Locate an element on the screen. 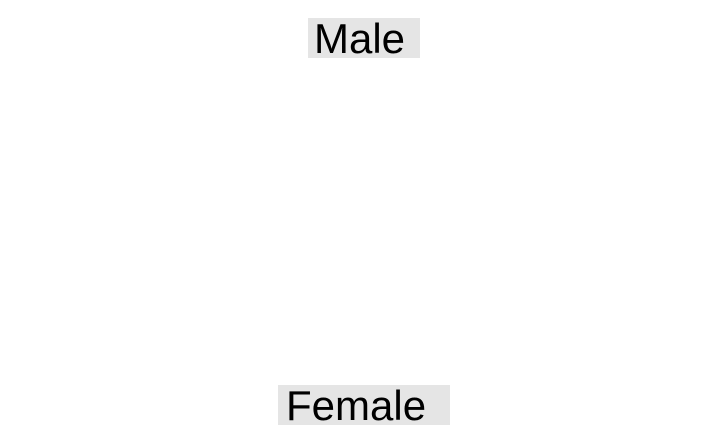  group-label-male: Male is located at coordinates (364, 39).